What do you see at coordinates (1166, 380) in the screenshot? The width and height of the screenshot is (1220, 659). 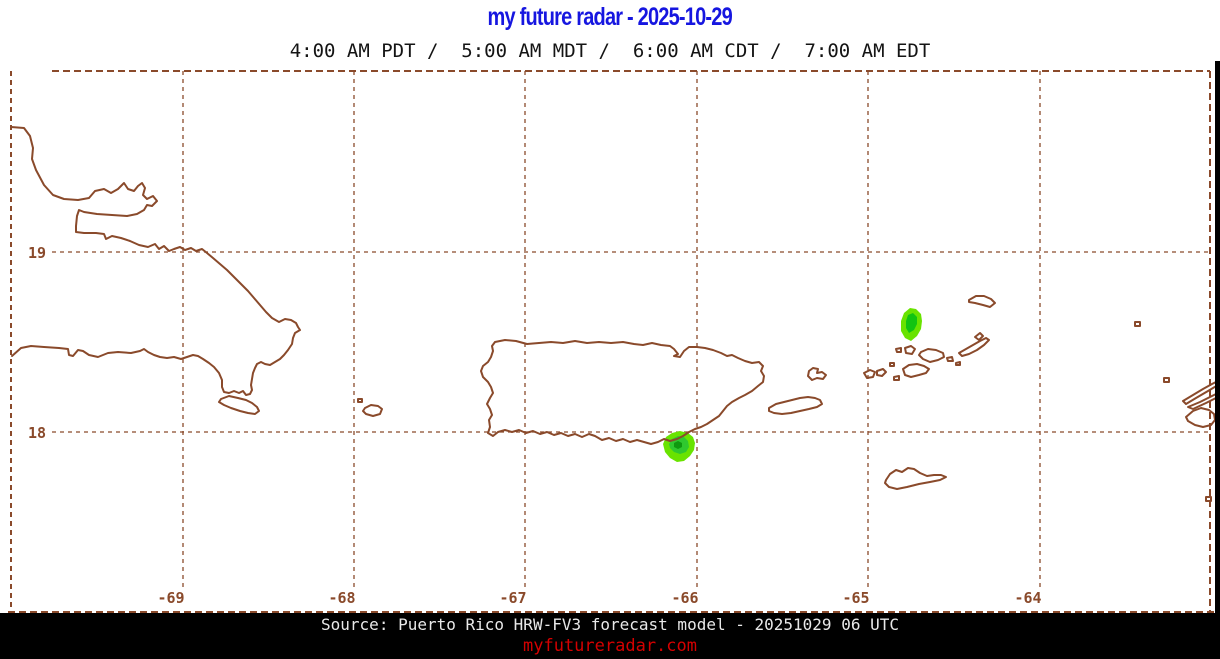 I see `coastline-dog-island-speck` at bounding box center [1166, 380].